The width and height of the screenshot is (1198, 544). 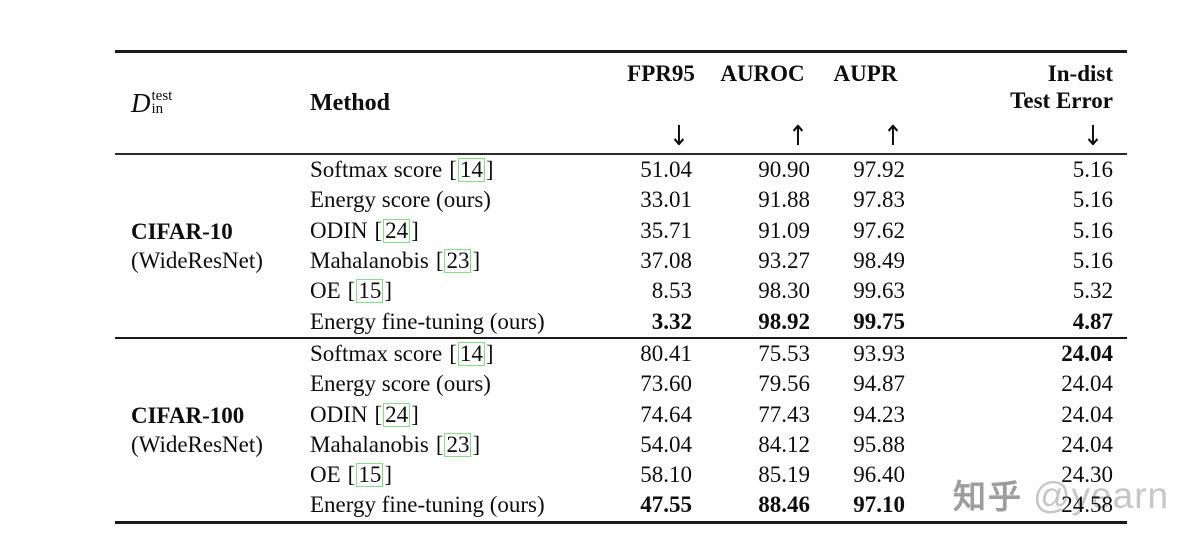 What do you see at coordinates (427, 321) in the screenshot?
I see `method-name: Energy fine-tuning (ours)` at bounding box center [427, 321].